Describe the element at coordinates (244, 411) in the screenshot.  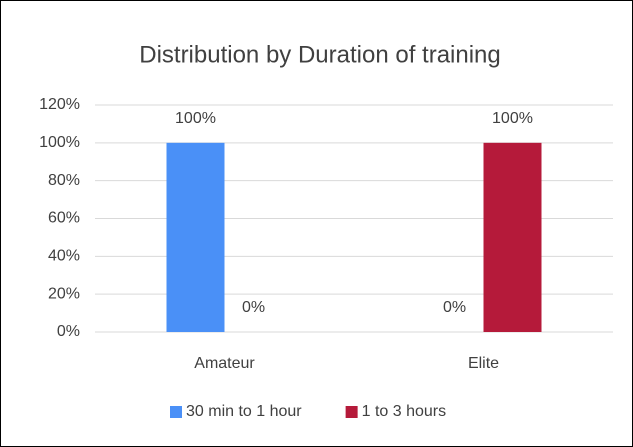
I see `legend-label: 30 min to 1 hour` at that location.